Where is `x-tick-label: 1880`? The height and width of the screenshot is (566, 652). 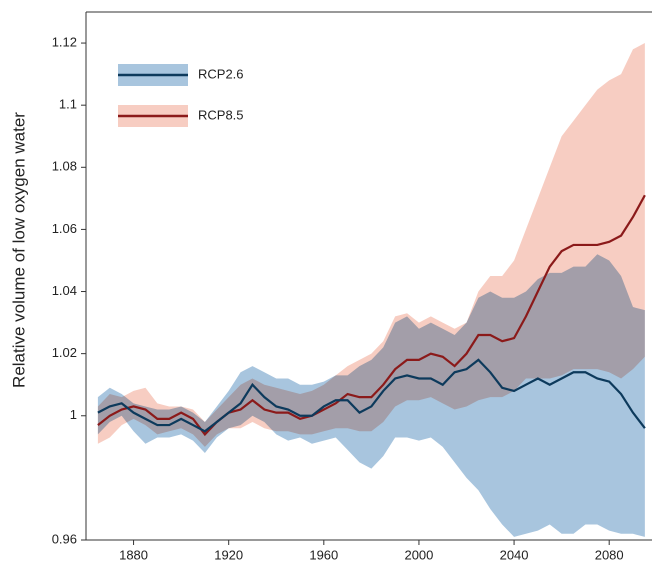 x-tick-label: 1880 is located at coordinates (133, 554).